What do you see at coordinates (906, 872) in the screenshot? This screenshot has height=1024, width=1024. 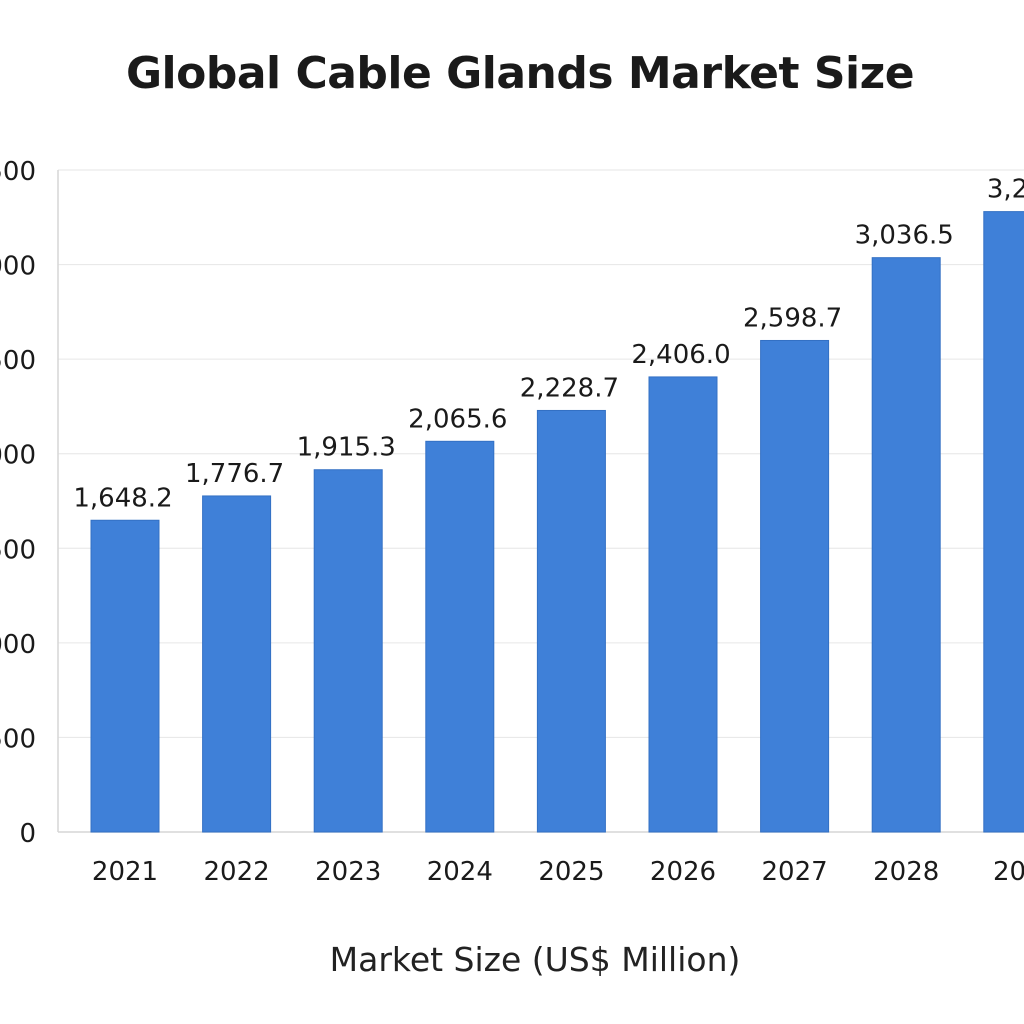 I see `x-tick-label: 2028` at bounding box center [906, 872].